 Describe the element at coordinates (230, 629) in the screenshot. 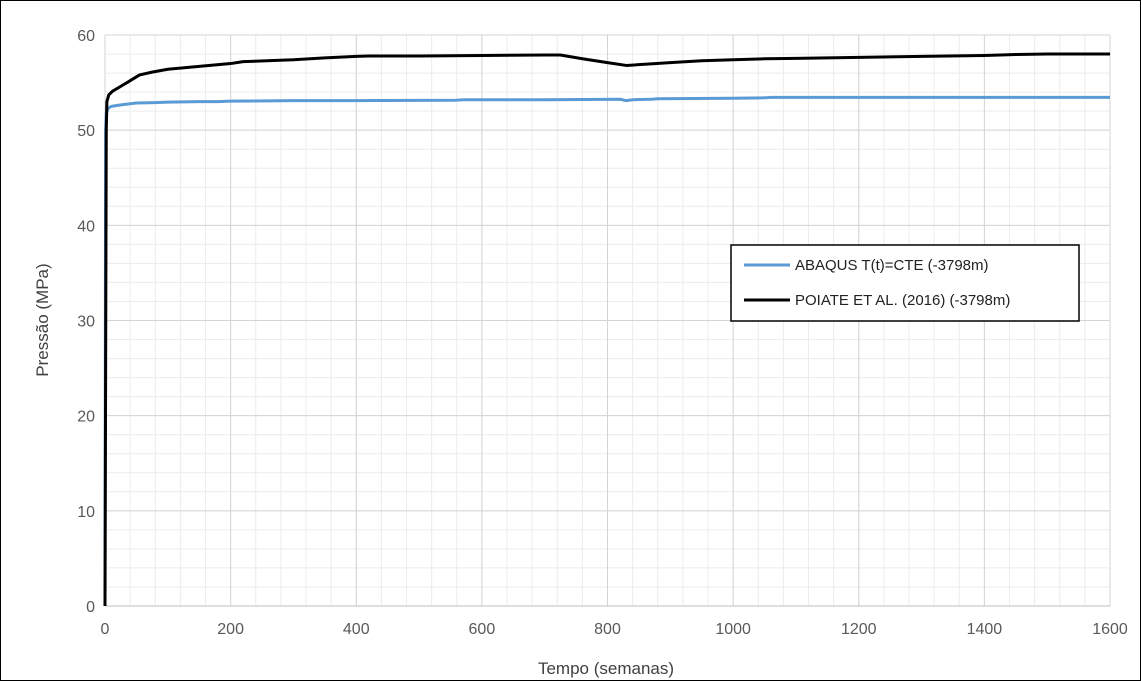

I see `x-tick-label: 200` at that location.